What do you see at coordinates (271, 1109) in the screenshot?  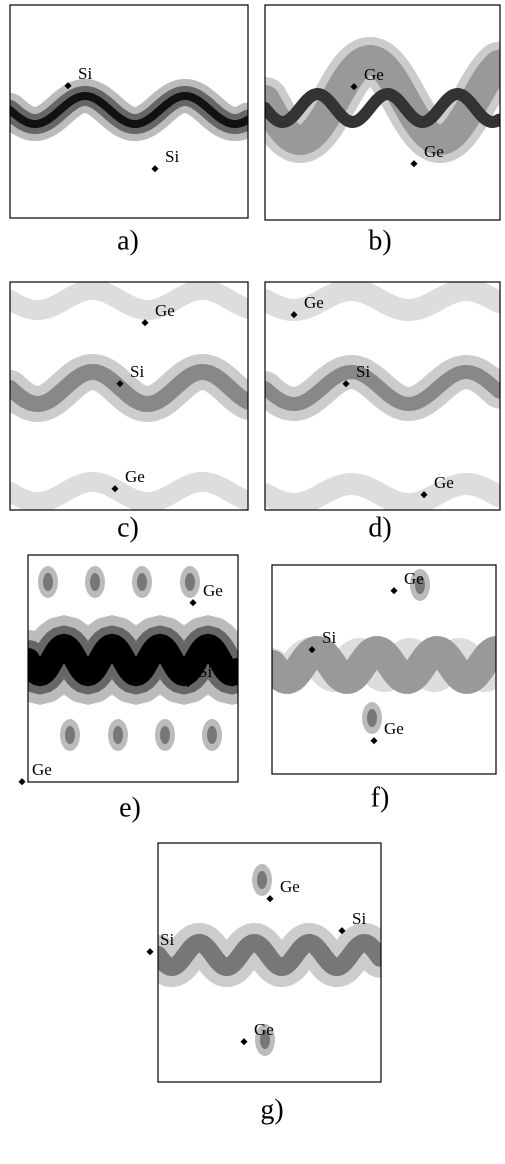 I see `panel-caption: g)` at bounding box center [271, 1109].